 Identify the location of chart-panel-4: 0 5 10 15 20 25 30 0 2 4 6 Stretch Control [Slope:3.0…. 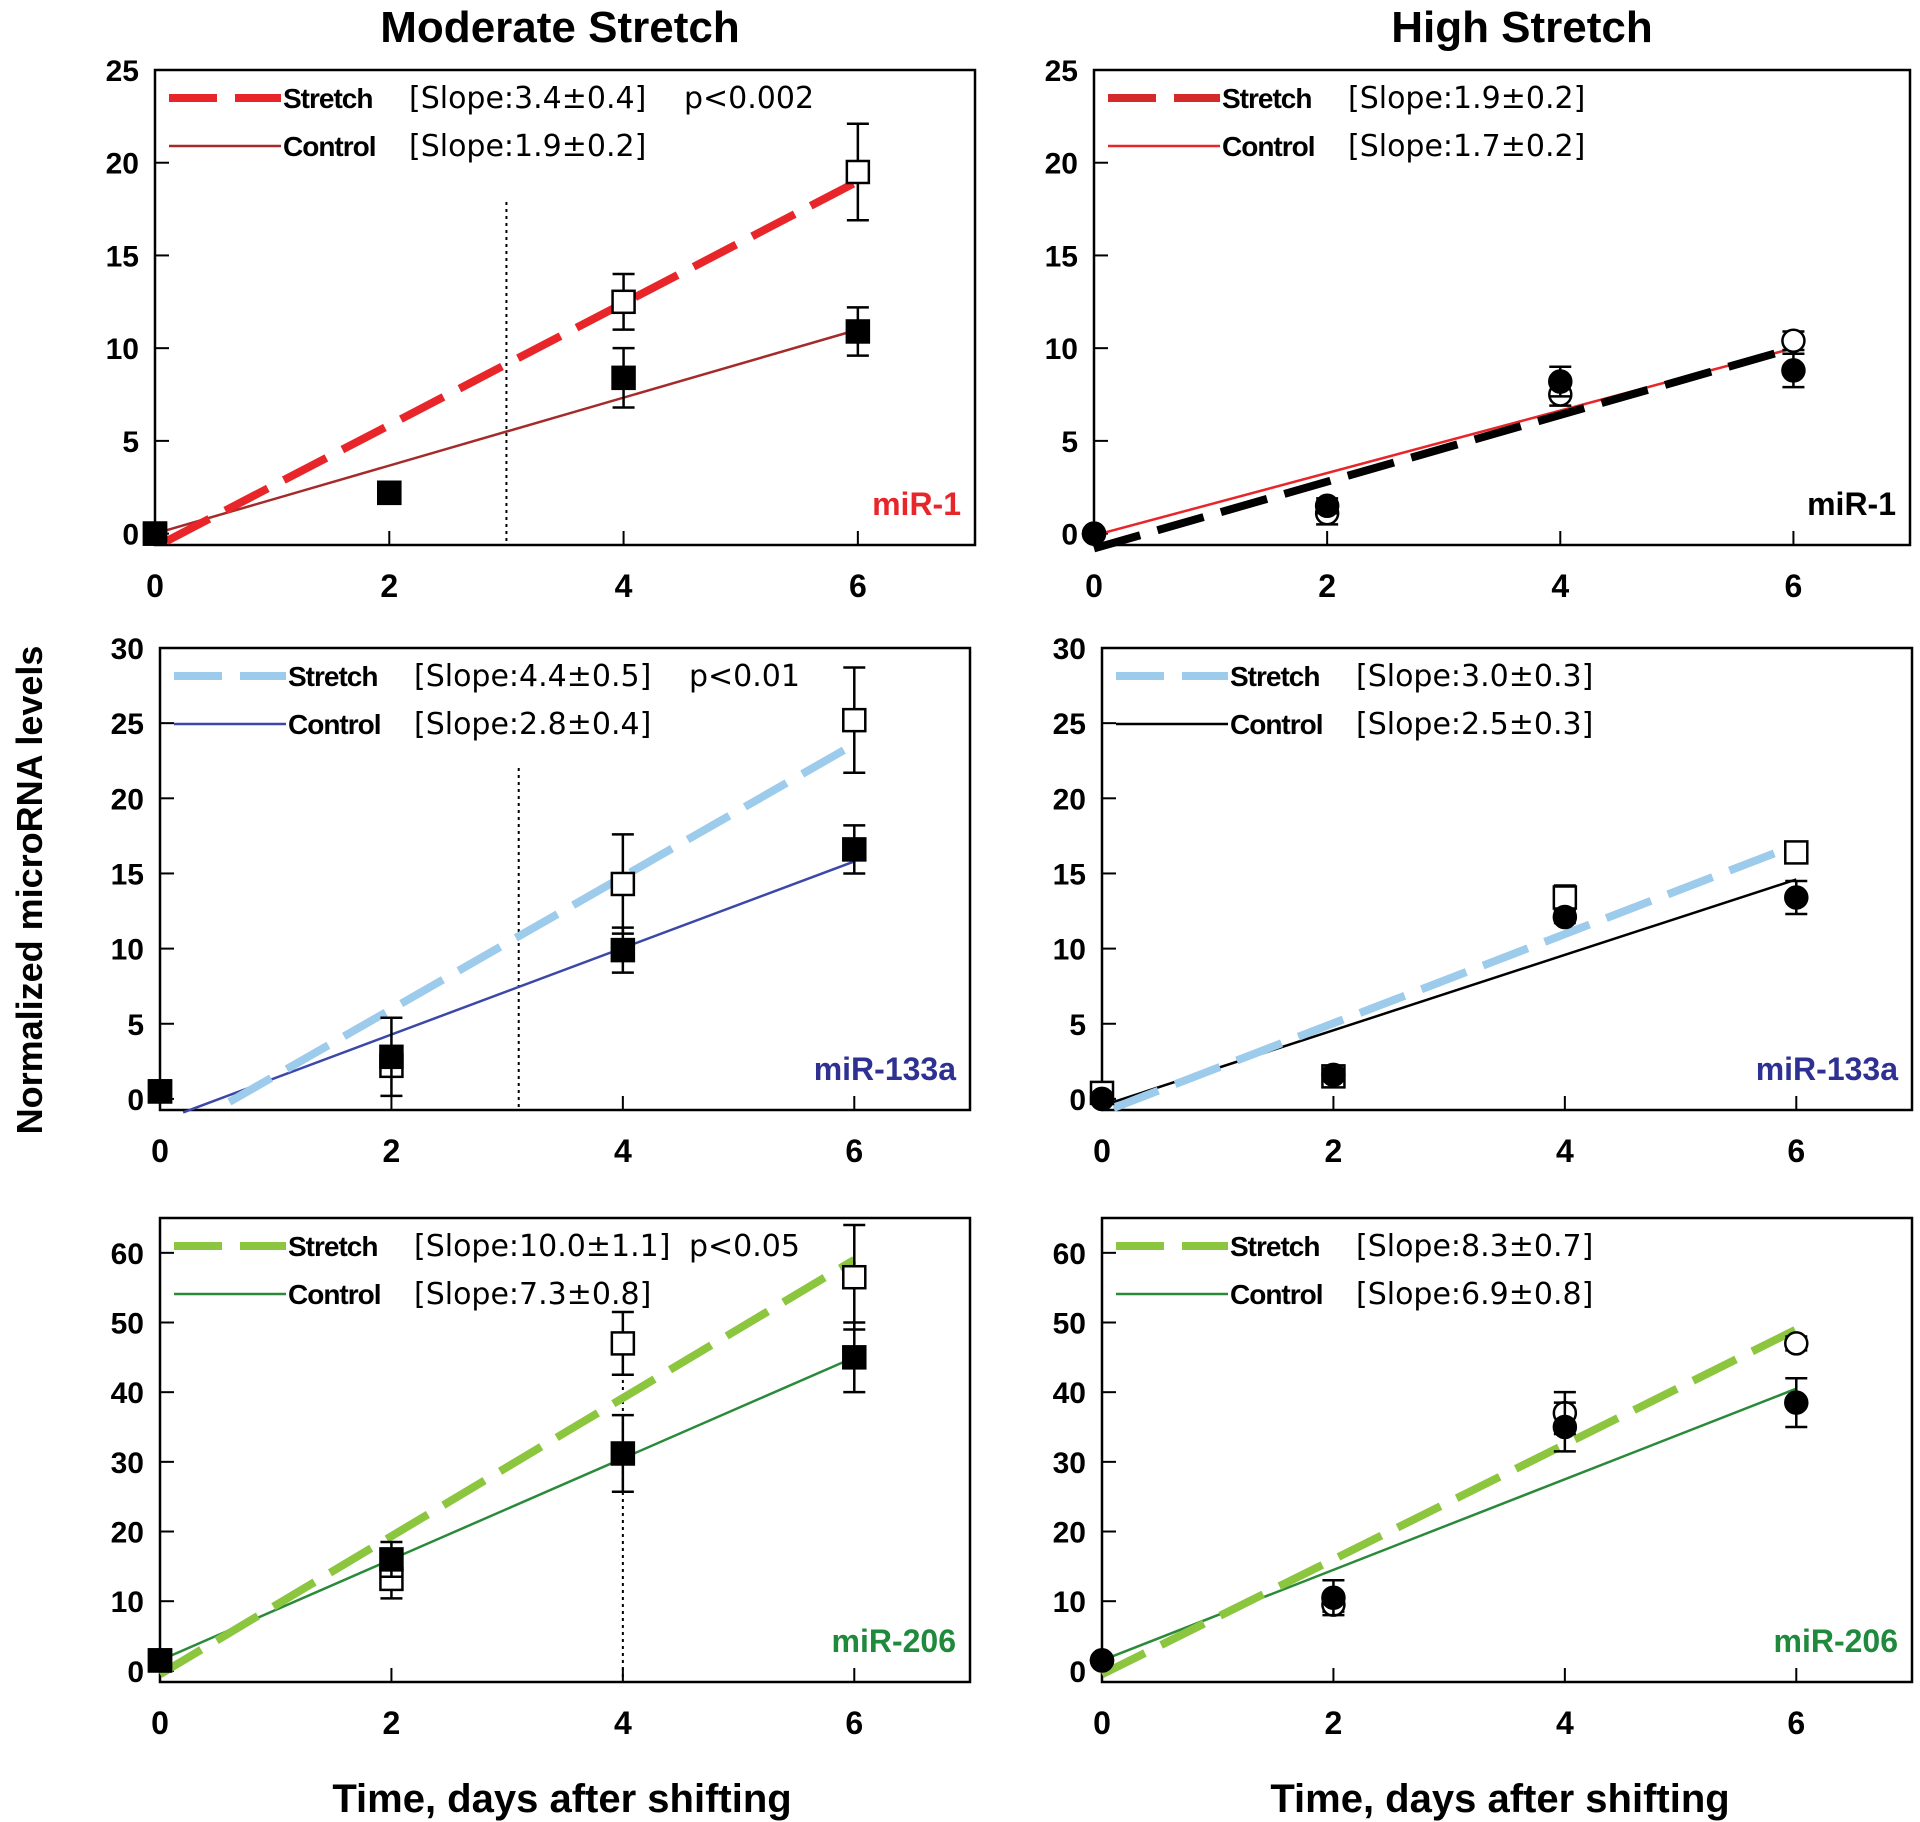
(1483, 901).